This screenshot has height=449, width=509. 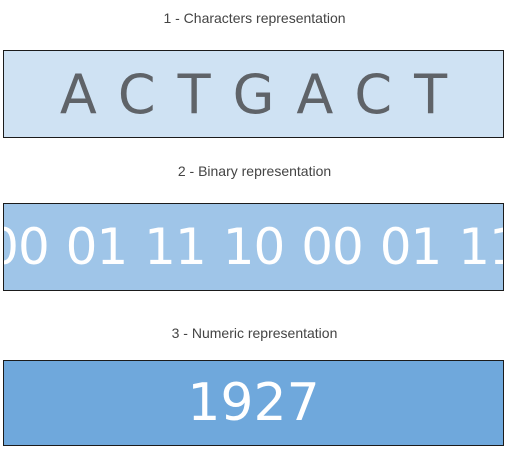 I want to click on characters-sequence: ACTGACT, so click(x=264, y=94).